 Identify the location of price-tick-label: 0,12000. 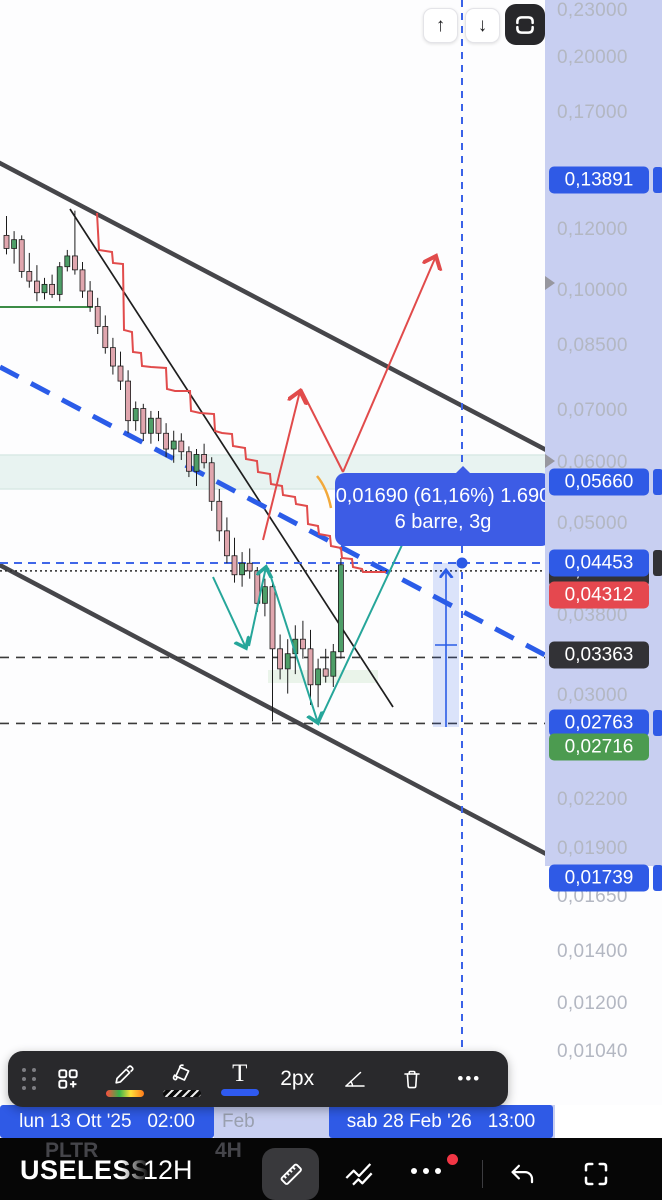
(592, 229).